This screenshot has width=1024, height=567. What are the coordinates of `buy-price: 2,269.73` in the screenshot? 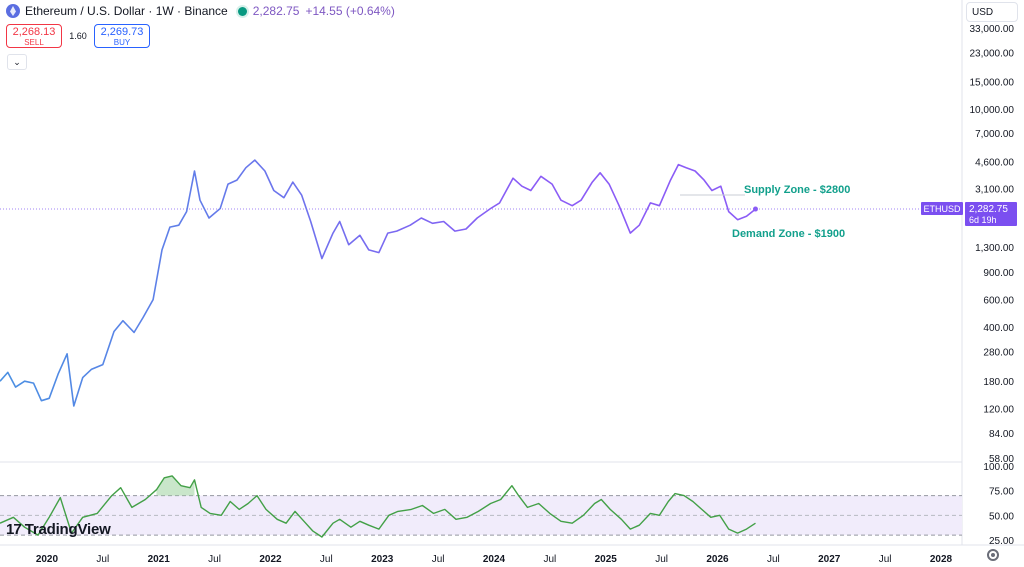 It's located at (122, 32).